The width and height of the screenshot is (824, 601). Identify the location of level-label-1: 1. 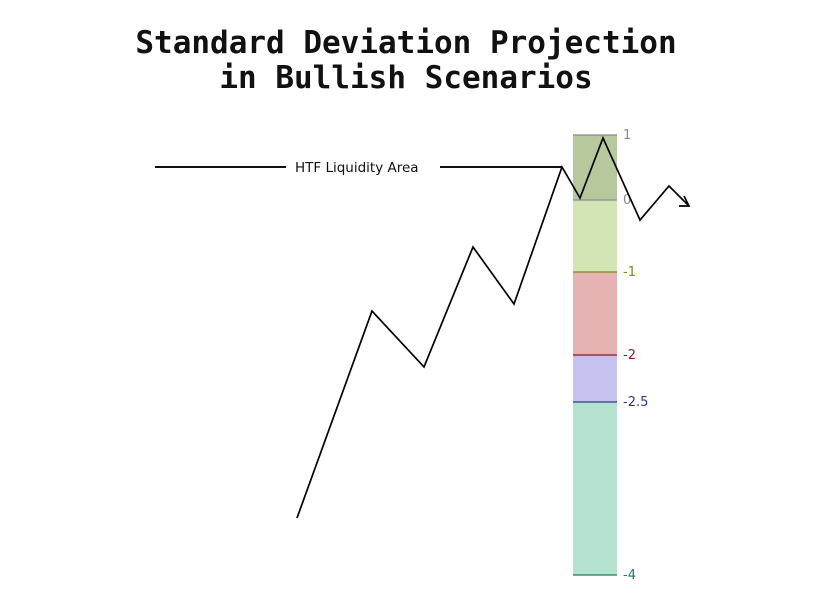
(627, 135).